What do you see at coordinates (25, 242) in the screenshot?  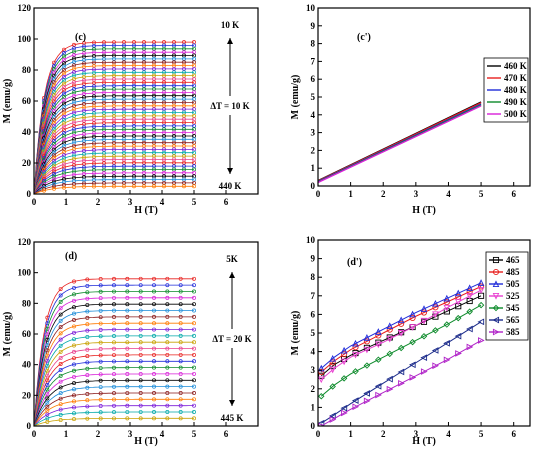 I see `y-tick-label: 120` at bounding box center [25, 242].